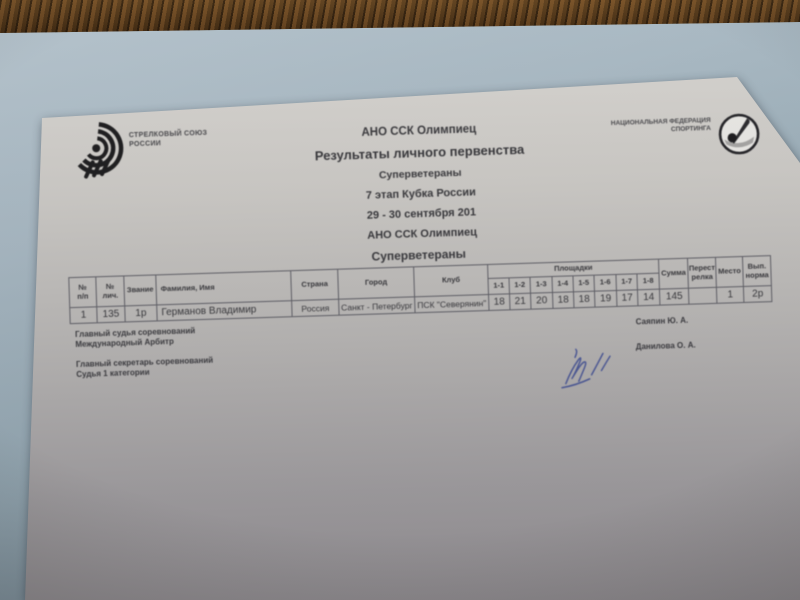 This screenshot has height=600, width=800. What do you see at coordinates (499, 286) in the screenshot?
I see `station-header: 1-1` at bounding box center [499, 286].